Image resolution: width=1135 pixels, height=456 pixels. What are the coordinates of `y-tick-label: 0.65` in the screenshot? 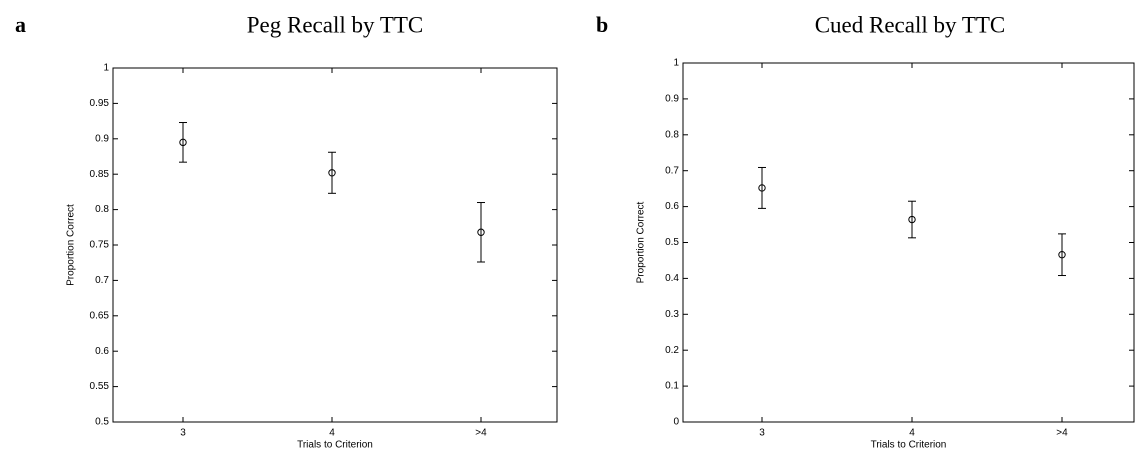 It's located at (100, 315).